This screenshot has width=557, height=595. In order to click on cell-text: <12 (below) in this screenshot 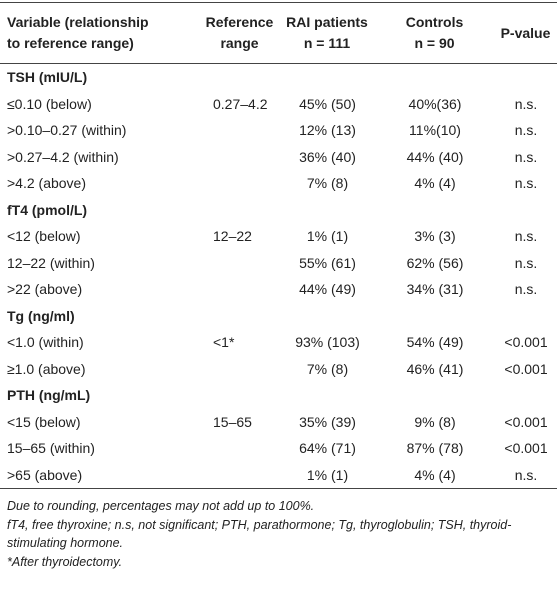, I will do `click(44, 236)`.